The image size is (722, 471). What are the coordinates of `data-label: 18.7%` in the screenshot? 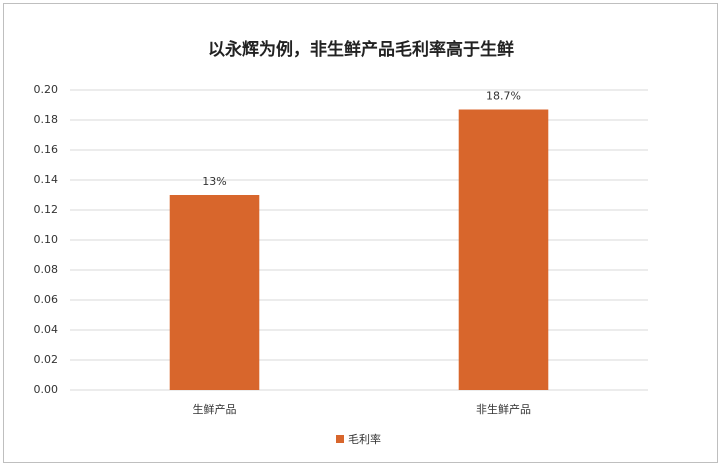 It's located at (503, 96).